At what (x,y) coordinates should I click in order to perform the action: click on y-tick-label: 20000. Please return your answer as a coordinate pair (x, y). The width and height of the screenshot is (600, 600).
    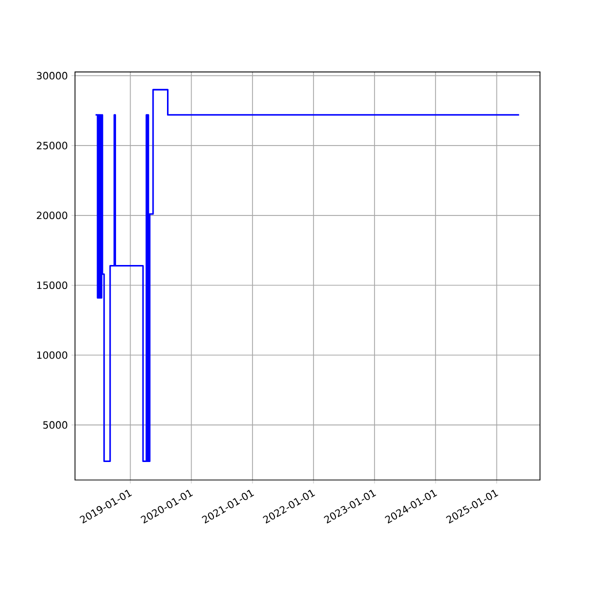
    Looking at the image, I should click on (52, 216).